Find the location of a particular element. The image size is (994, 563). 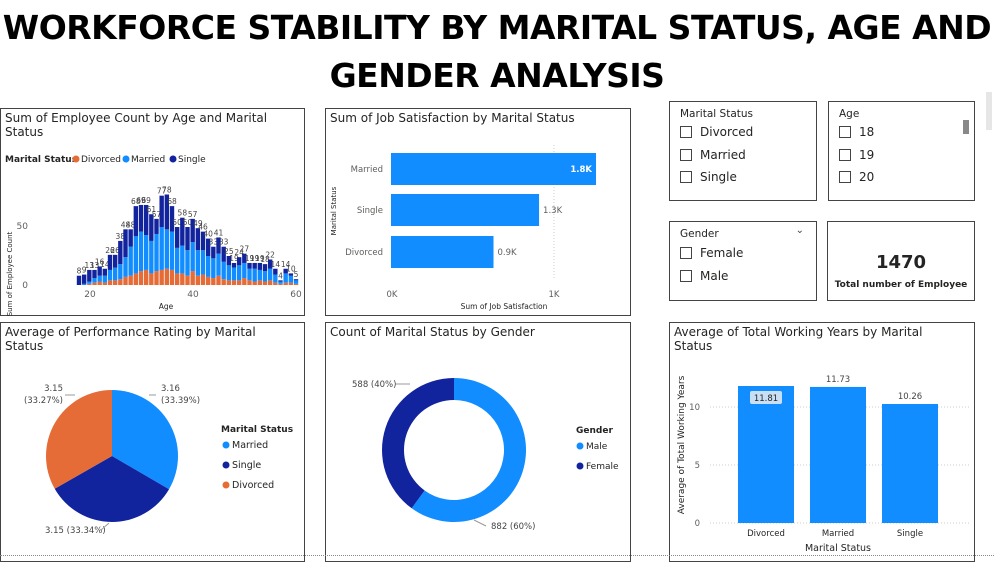

perf-slice-single is located at coordinates (112, 489).